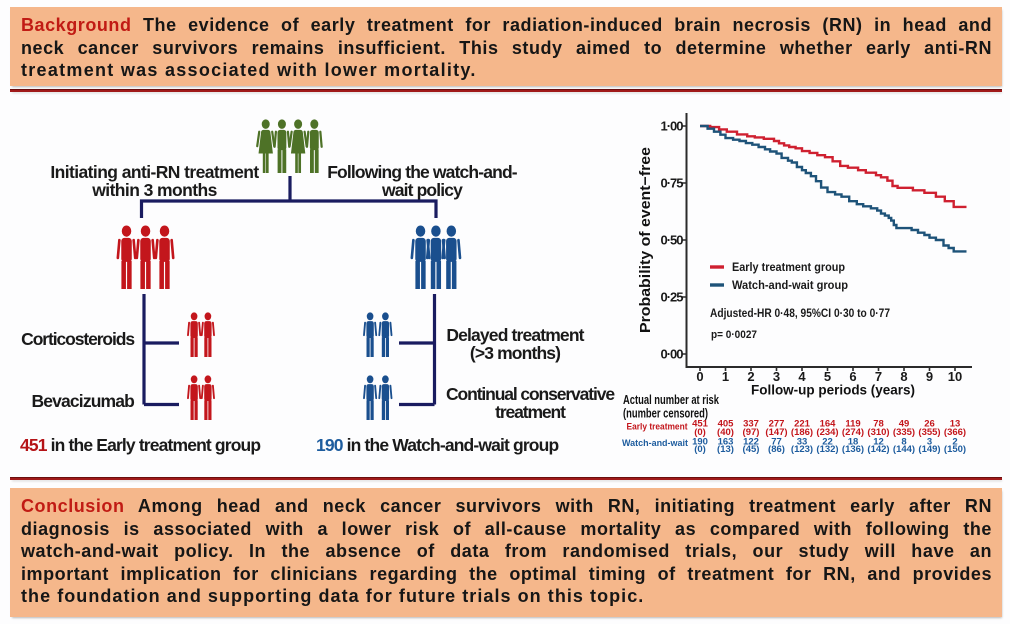 This screenshot has width=1010, height=624. What do you see at coordinates (878, 376) in the screenshot?
I see `svg-text: 7` at bounding box center [878, 376].